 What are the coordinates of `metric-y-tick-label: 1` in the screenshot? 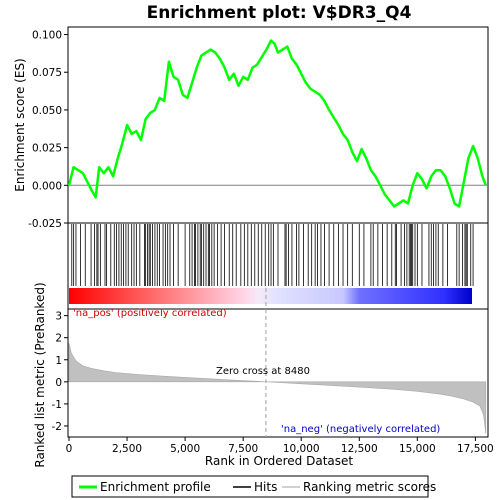 It's located at (58, 361).